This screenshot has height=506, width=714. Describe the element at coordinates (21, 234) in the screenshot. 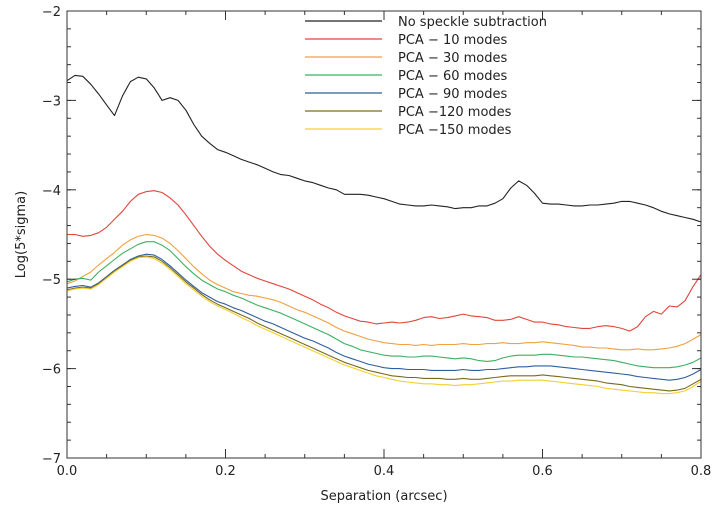

I see `y-axis-title: Log(5*sigma)` at that location.